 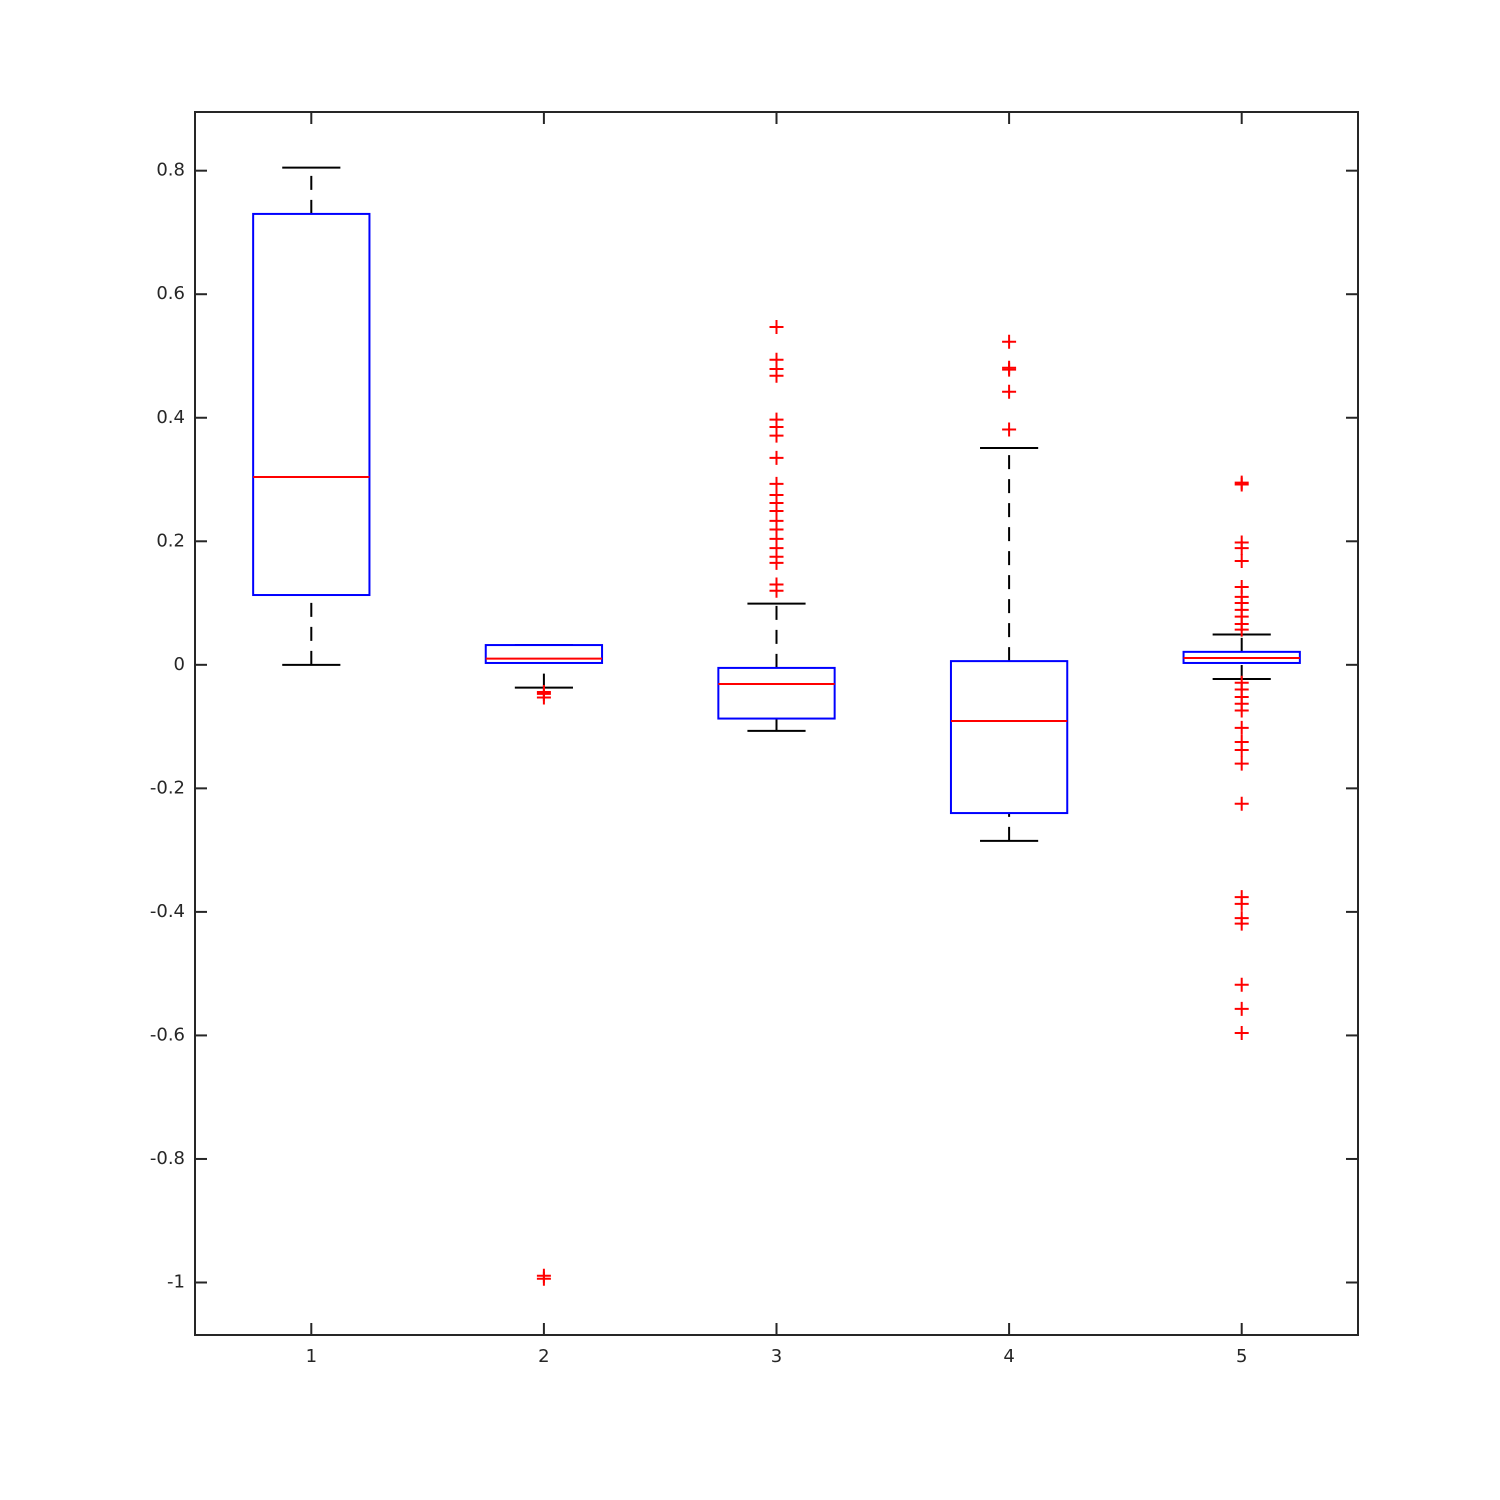 What do you see at coordinates (176, 1281) in the screenshot?
I see `y-tick-label: -1` at bounding box center [176, 1281].